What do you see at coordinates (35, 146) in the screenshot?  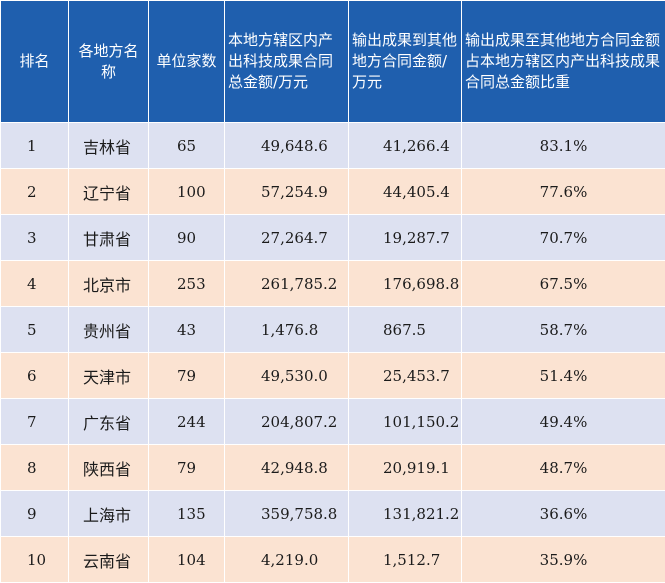 I see `rank-cell: 1` at bounding box center [35, 146].